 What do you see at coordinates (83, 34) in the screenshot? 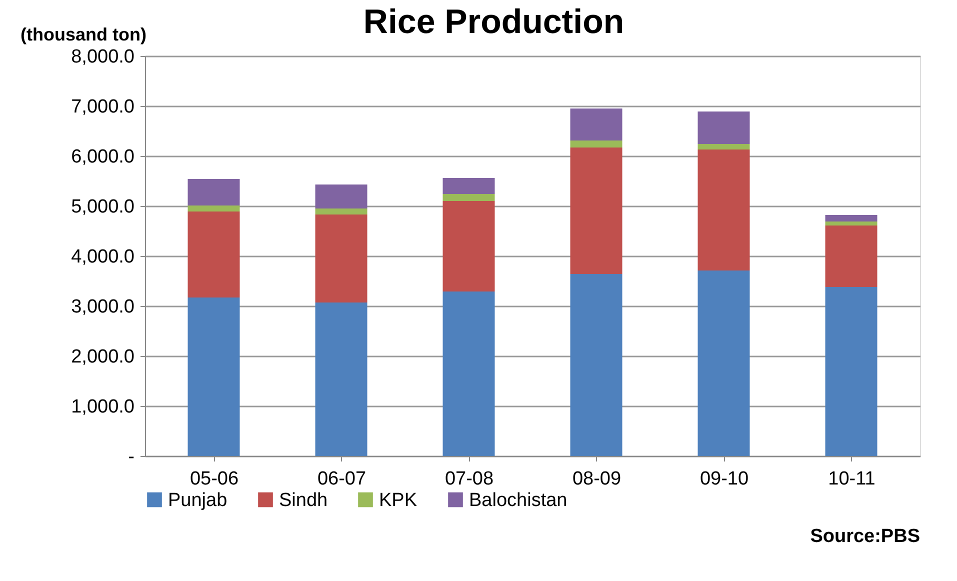
I see `y-axis-title: (thousand ton)` at bounding box center [83, 34].